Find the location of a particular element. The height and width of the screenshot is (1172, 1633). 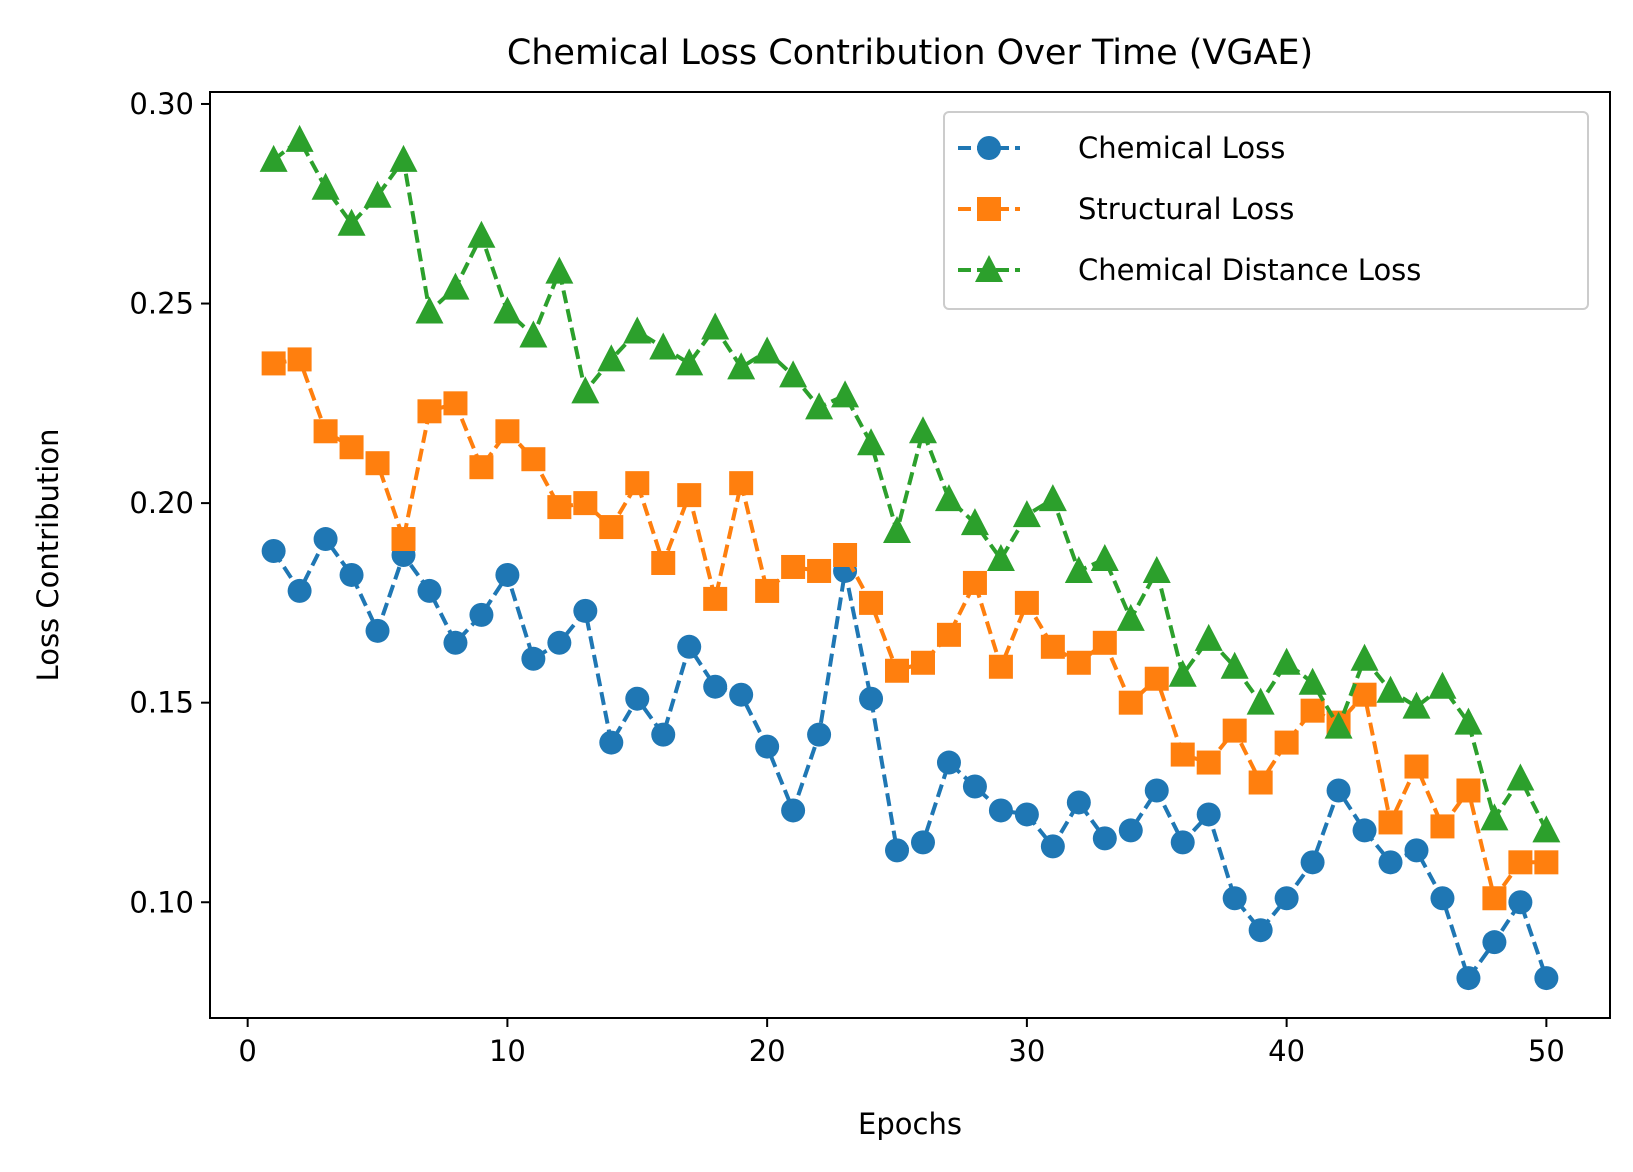

legend-marker-triangle is located at coordinates (989, 268).